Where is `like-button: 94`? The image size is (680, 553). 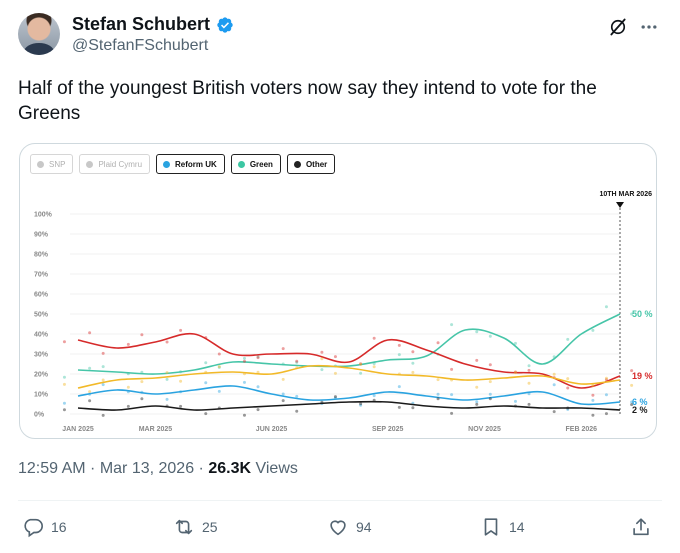 like-button: 94 is located at coordinates (349, 527).